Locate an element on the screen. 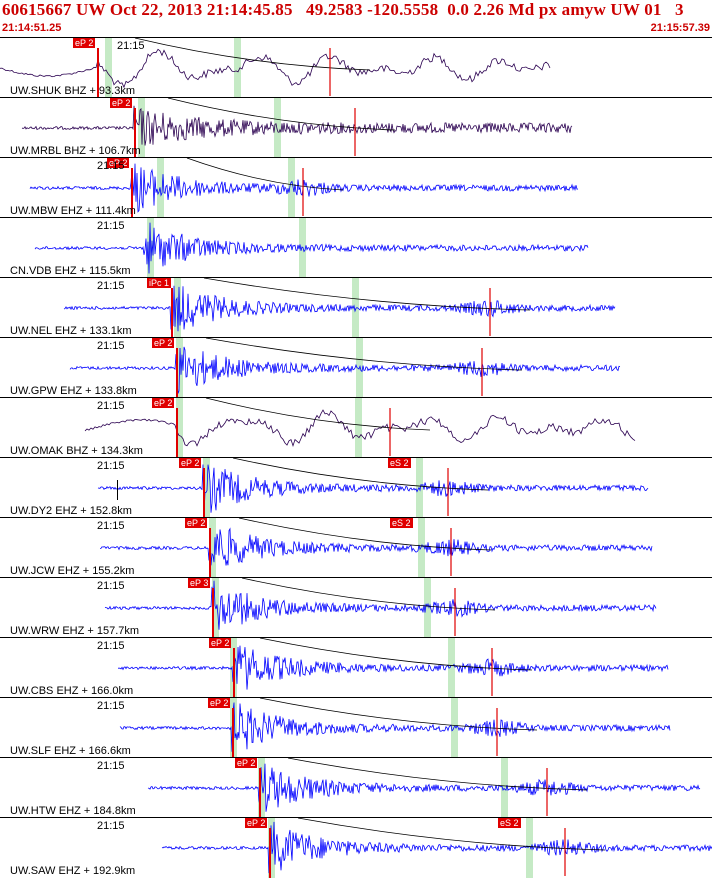 The height and width of the screenshot is (878, 712). spike-marker is located at coordinates (117, 490).